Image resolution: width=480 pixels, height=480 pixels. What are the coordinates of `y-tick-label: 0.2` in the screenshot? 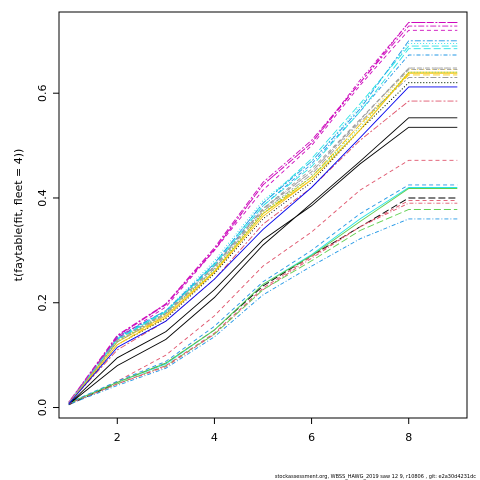 It's located at (42, 303).